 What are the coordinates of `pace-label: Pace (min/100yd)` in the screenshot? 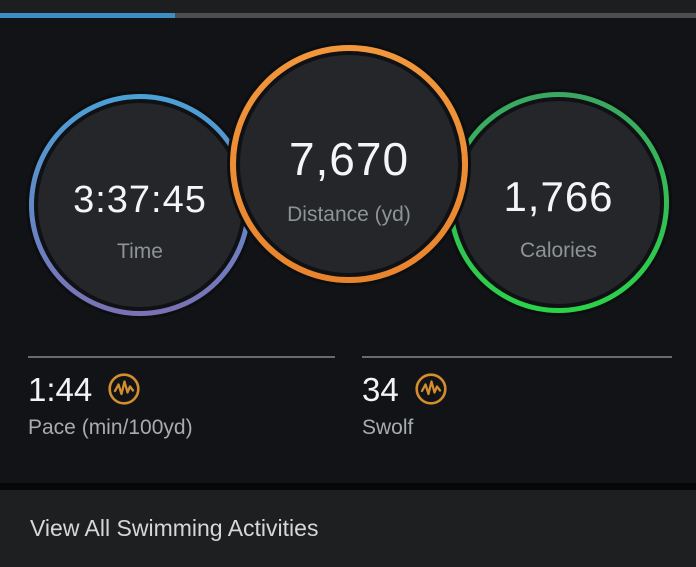 It's located at (110, 427).